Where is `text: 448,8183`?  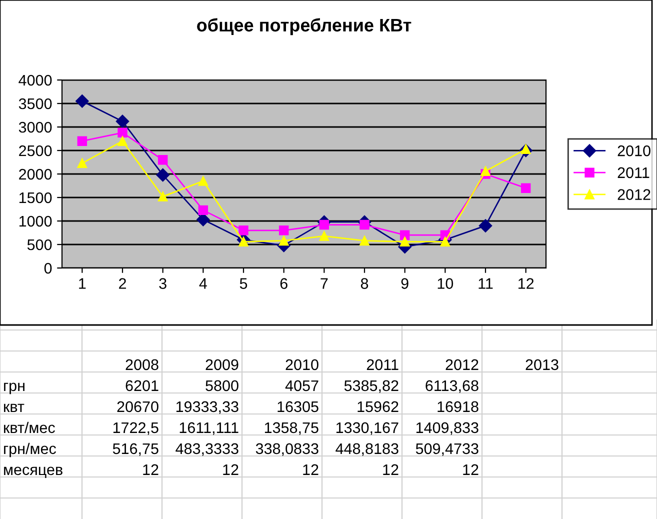 text: 448,8183 is located at coordinates (367, 449).